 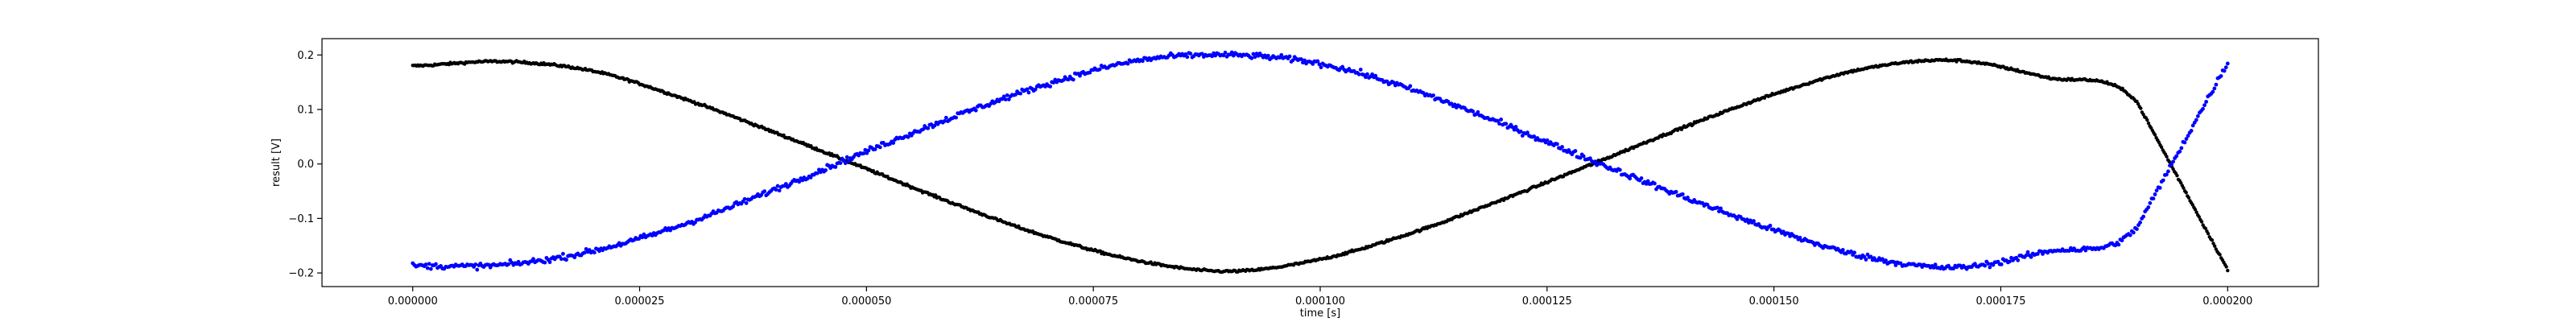 I want to click on x-tick-label: 0.000125, so click(x=1547, y=301).